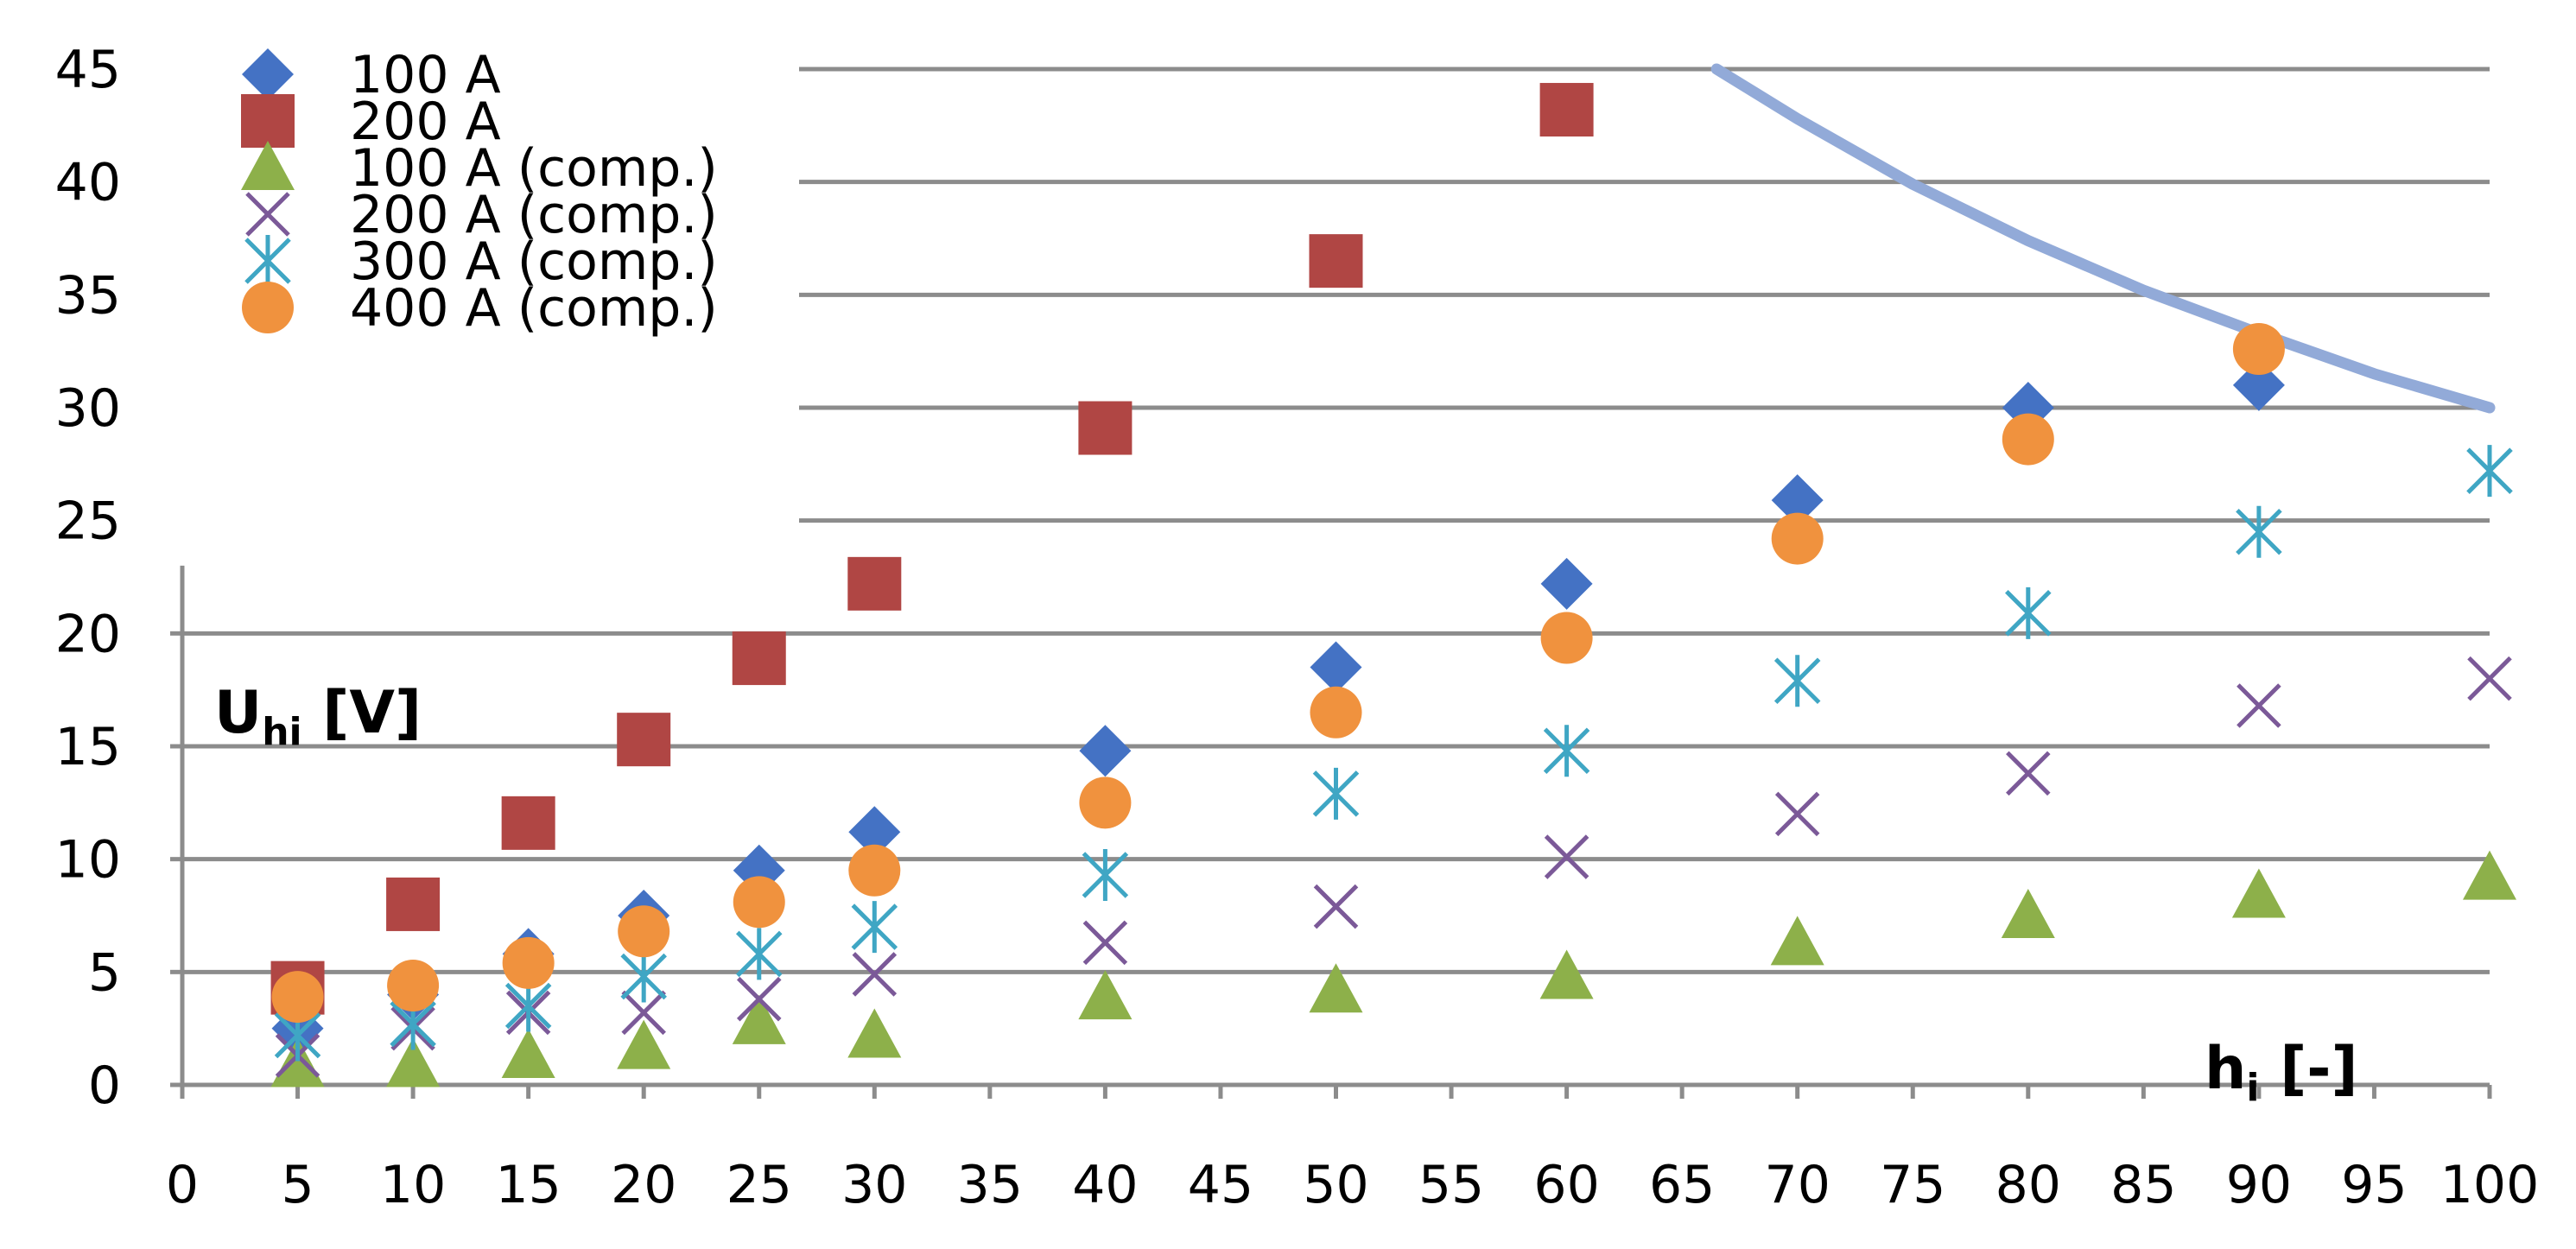 This screenshot has width=2576, height=1249. What do you see at coordinates (2309, 1069) in the screenshot?
I see `x-axis-title-rest: [-]` at bounding box center [2309, 1069].